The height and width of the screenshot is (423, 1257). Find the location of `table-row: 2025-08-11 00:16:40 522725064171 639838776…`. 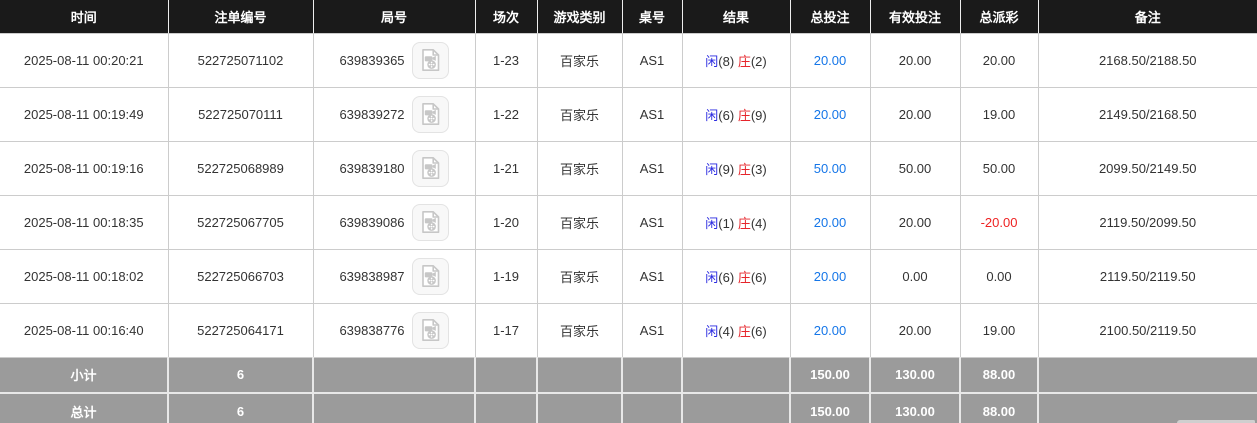

table-row: 2025-08-11 00:16:40 522725064171 639838776… is located at coordinates (628, 330).